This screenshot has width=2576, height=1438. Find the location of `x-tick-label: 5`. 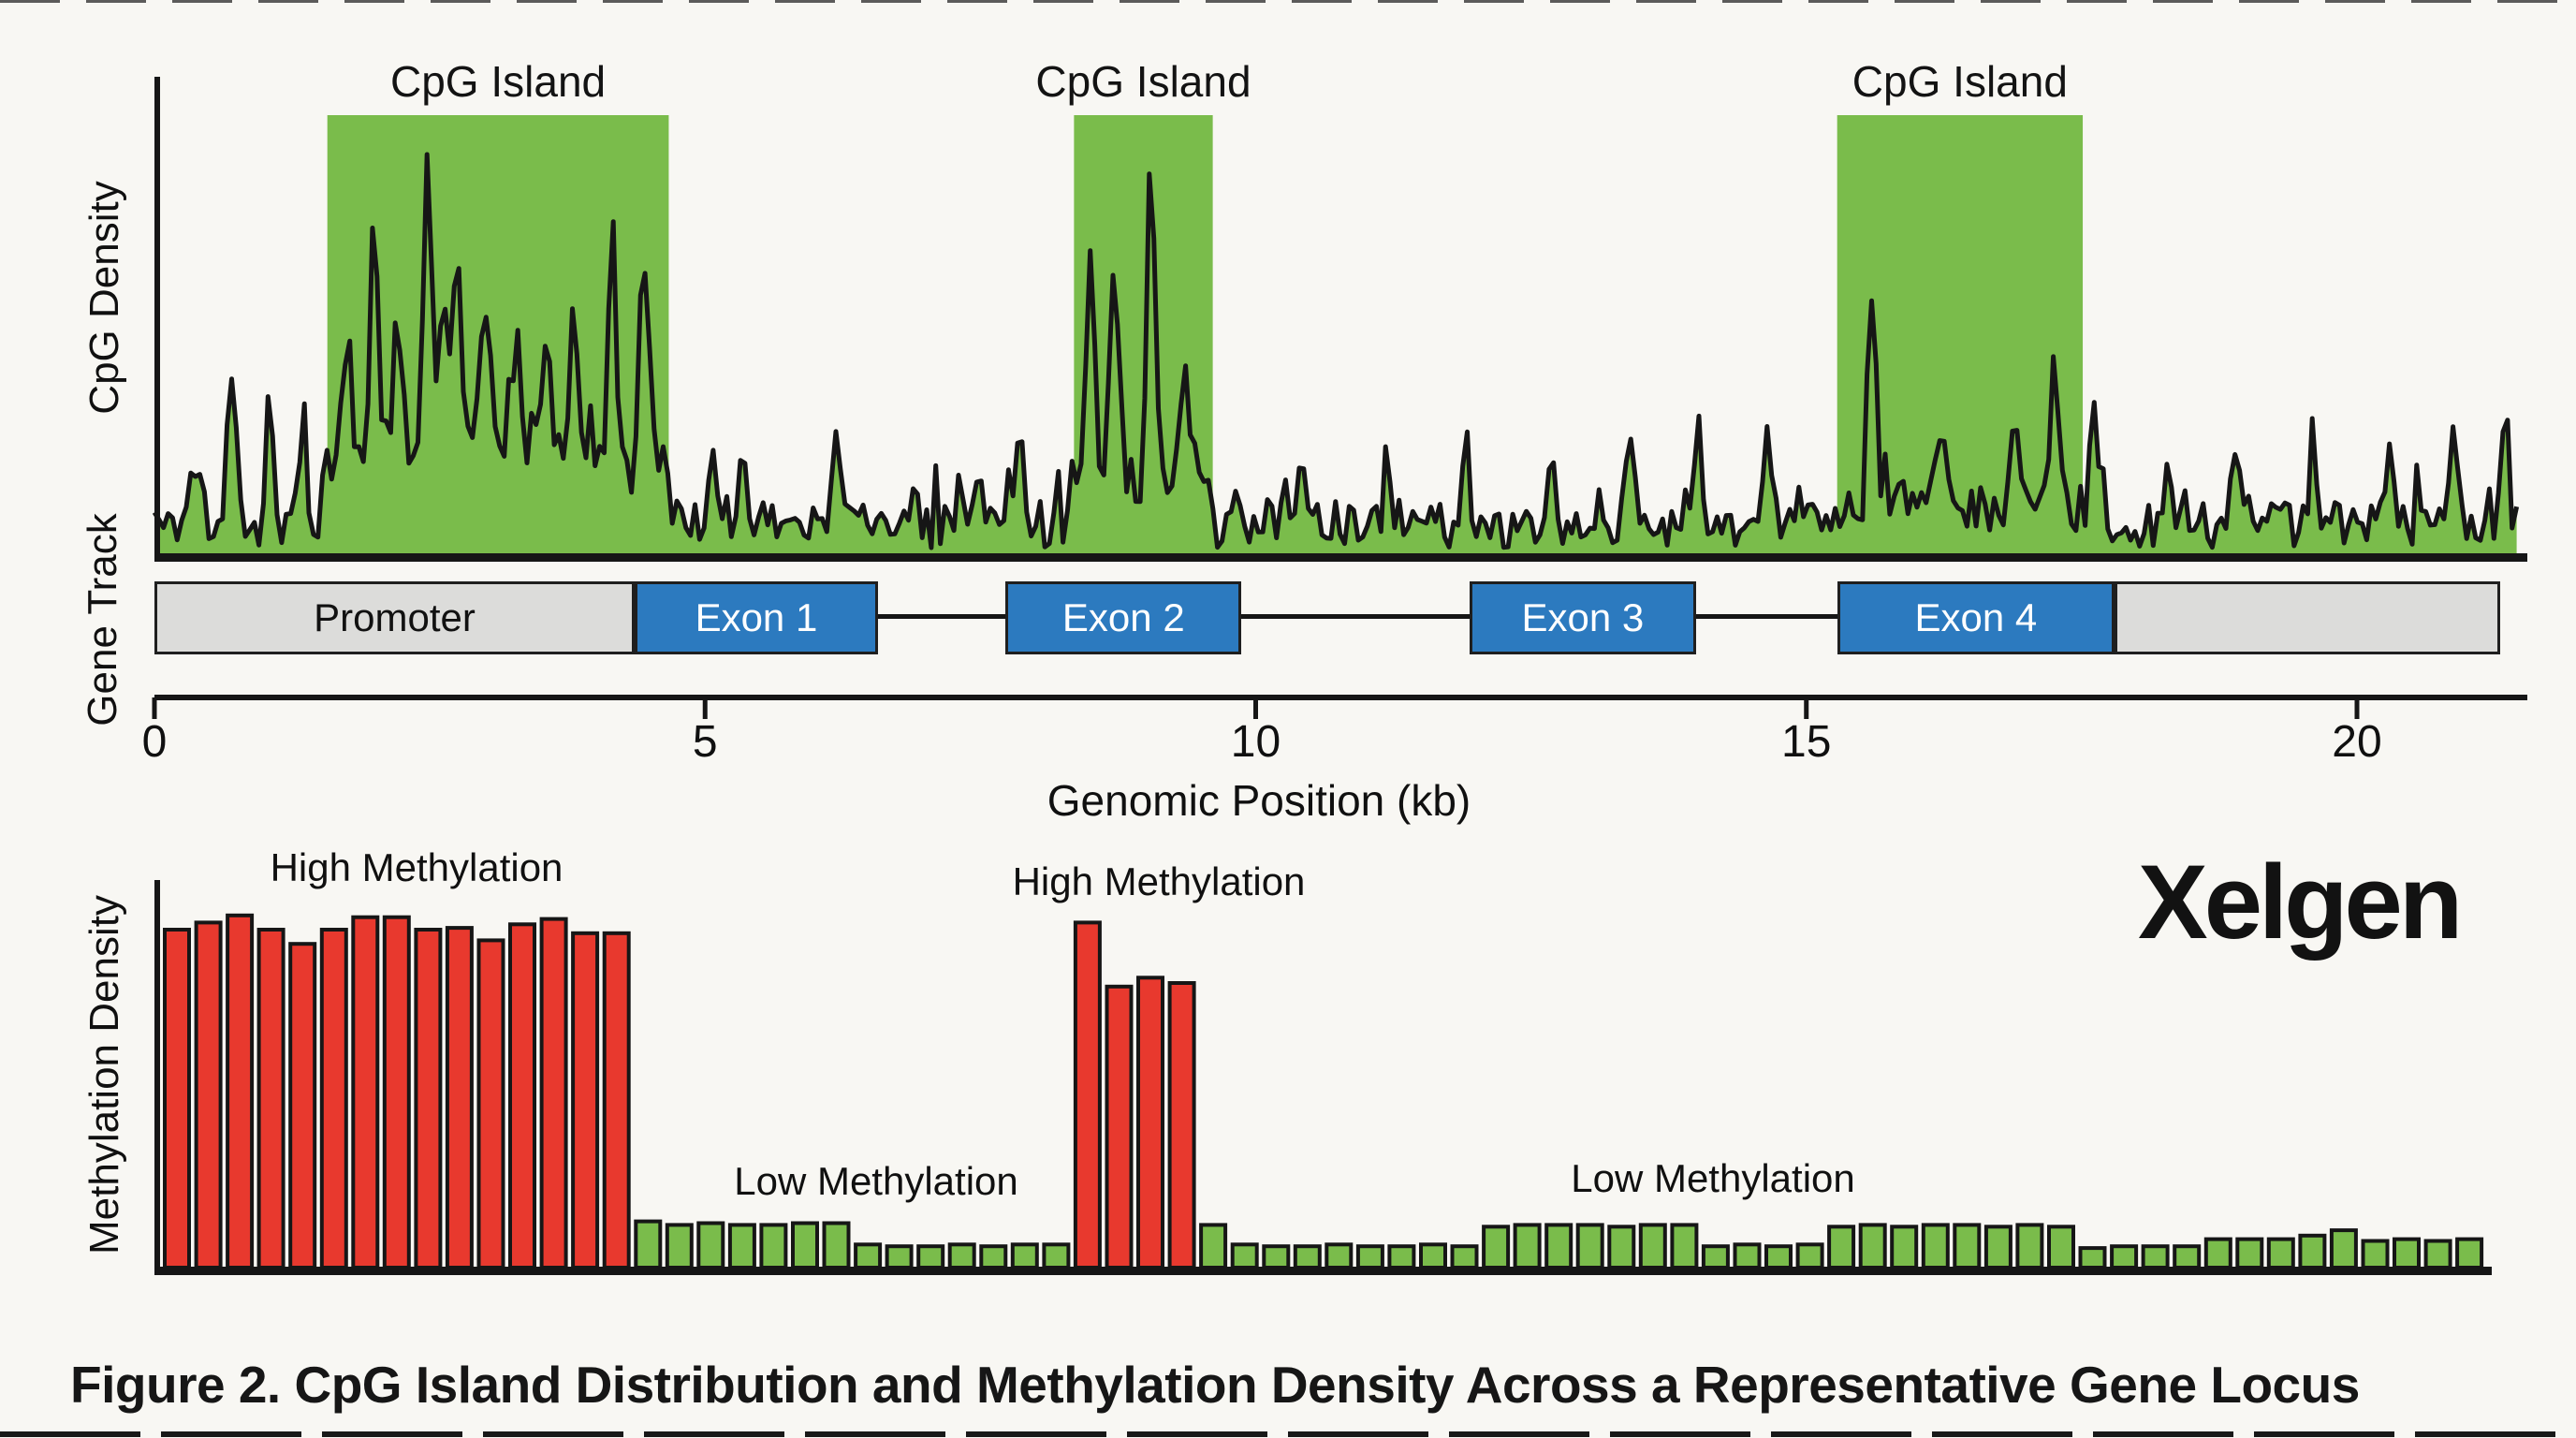

x-tick-label: 5 is located at coordinates (705, 742).